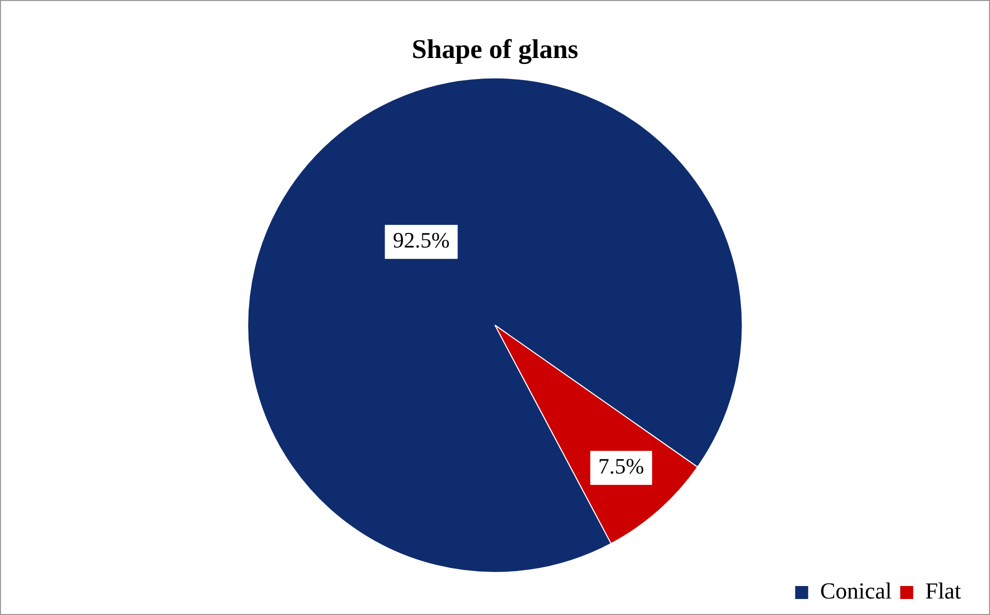  What do you see at coordinates (495, 49) in the screenshot?
I see `chart-title: Shape of glans` at bounding box center [495, 49].